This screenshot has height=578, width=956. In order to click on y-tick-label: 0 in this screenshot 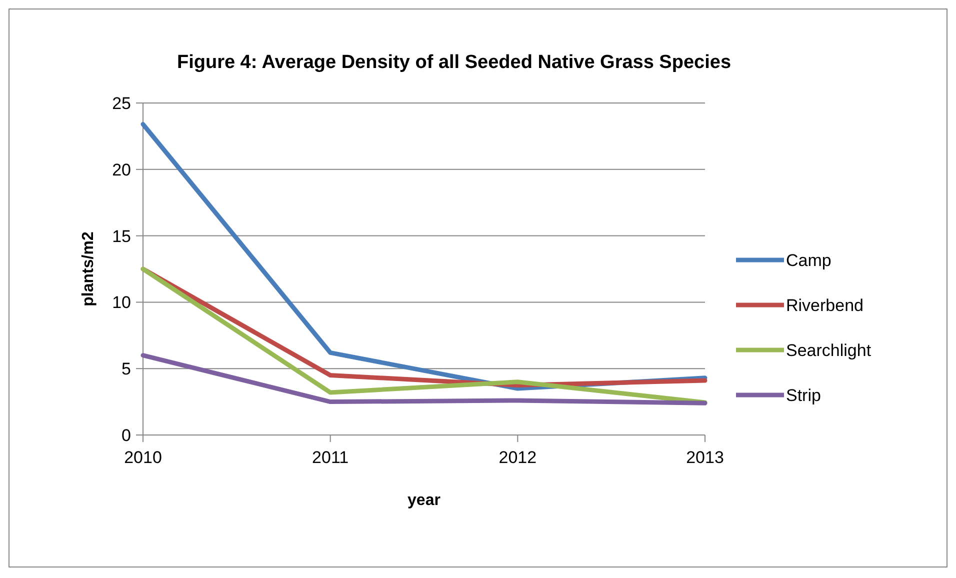, I will do `click(126, 435)`.